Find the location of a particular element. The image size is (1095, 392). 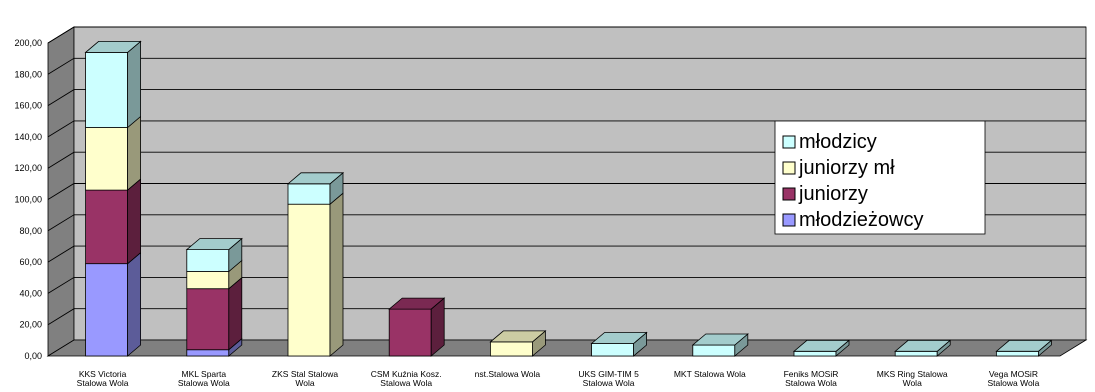

x-tick-label: KKS Victoria Stalowa Wola is located at coordinates (103, 378).